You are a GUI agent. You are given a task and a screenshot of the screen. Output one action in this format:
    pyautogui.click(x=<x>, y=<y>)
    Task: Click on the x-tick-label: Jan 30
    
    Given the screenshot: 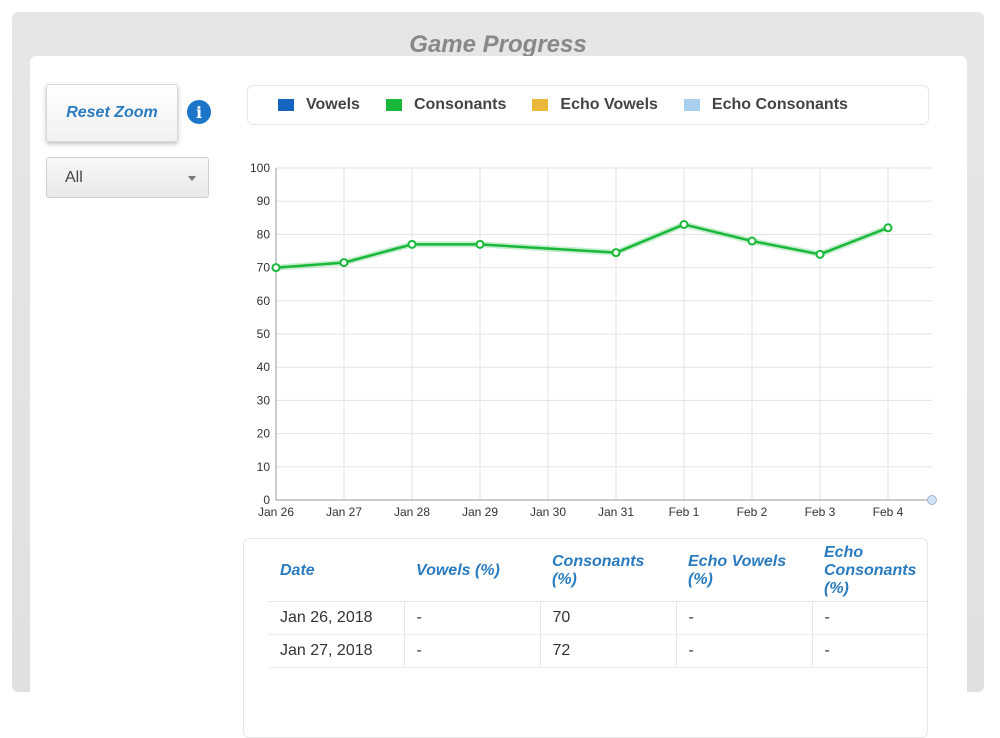 What is the action you would take?
    pyautogui.click(x=548, y=512)
    